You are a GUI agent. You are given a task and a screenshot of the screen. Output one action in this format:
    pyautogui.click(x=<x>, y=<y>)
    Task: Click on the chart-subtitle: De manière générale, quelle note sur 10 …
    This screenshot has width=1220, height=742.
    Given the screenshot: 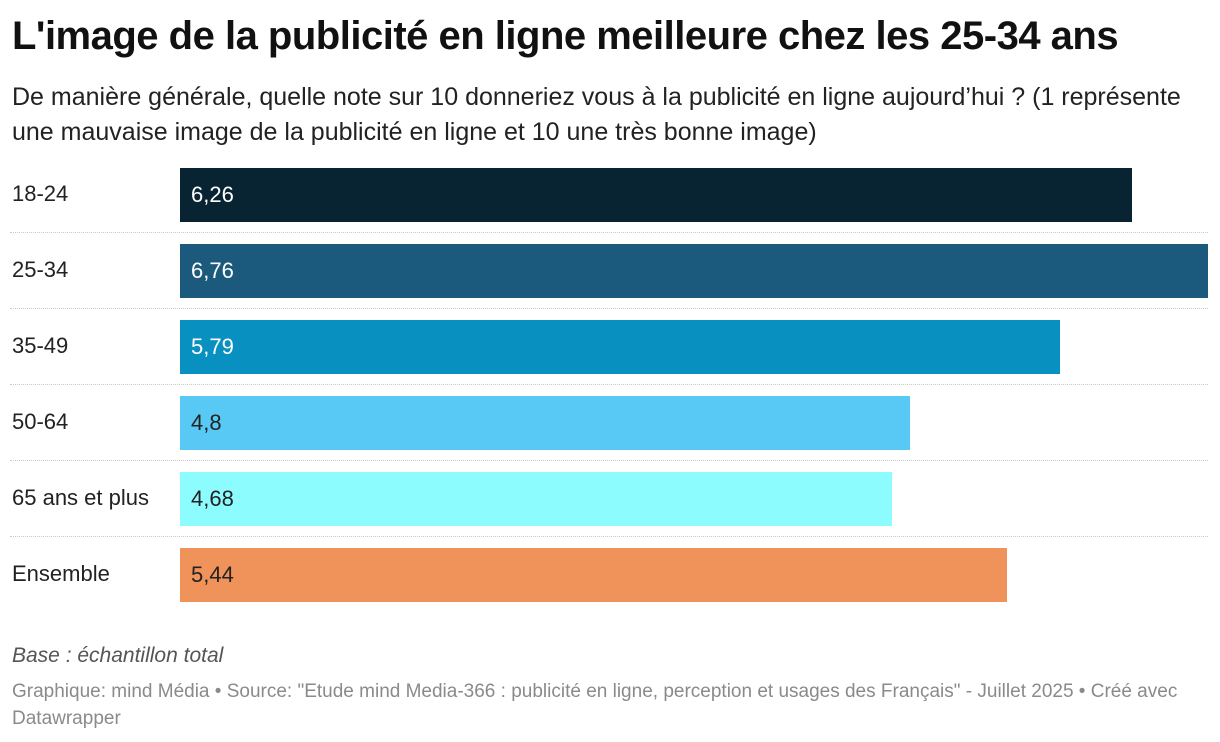 What is the action you would take?
    pyautogui.click(x=596, y=114)
    